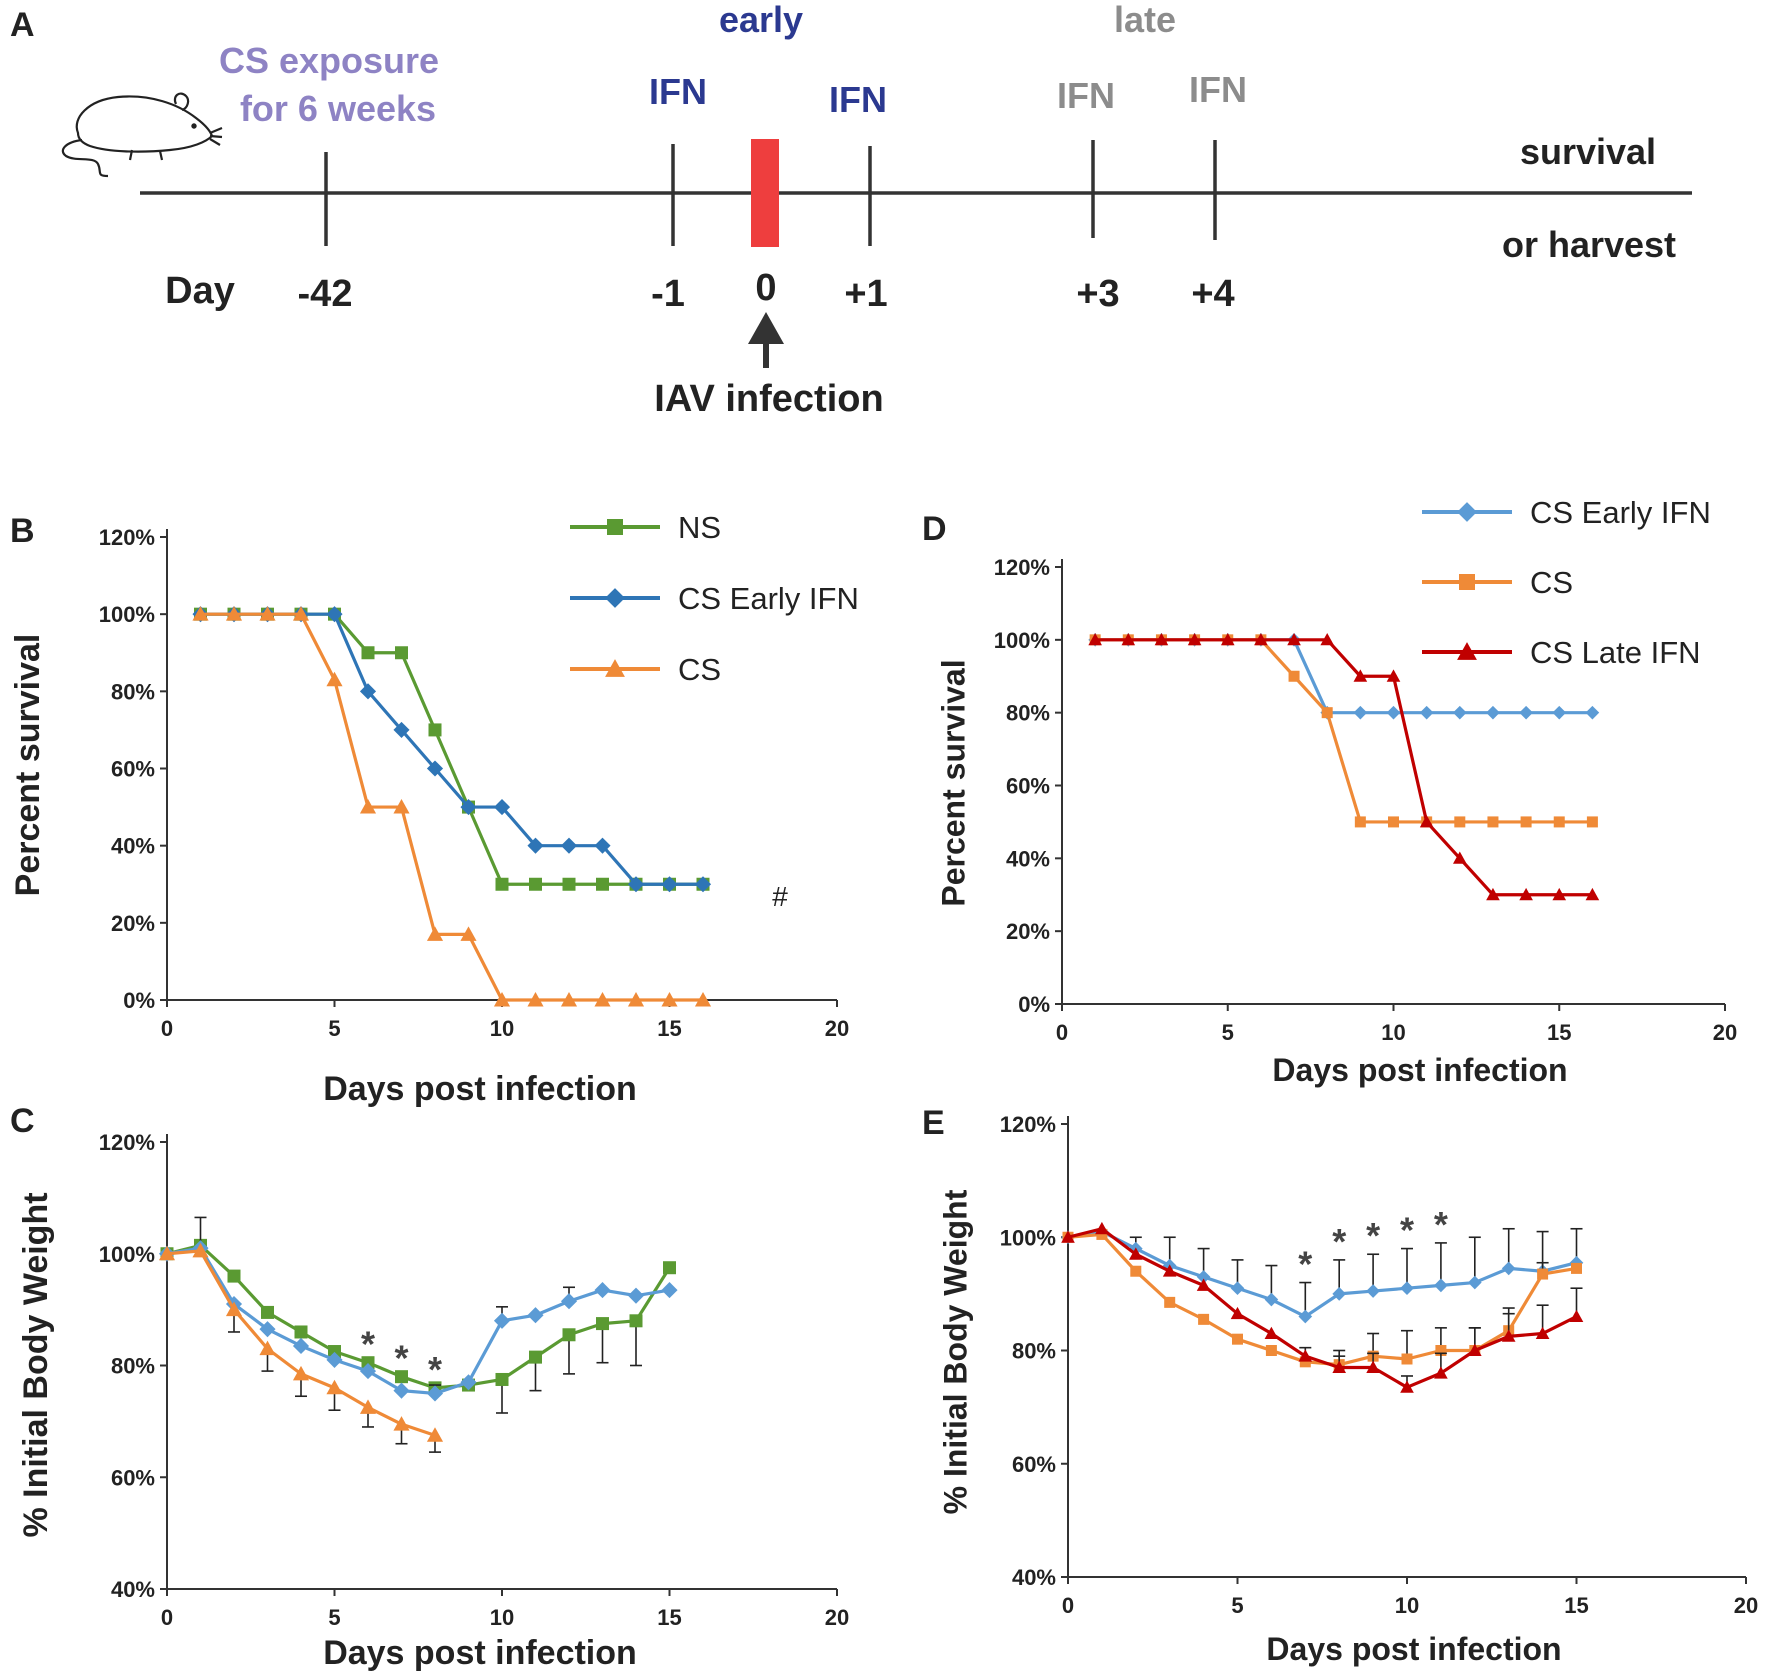  I want to click on series-cs, so click(1343, 731).